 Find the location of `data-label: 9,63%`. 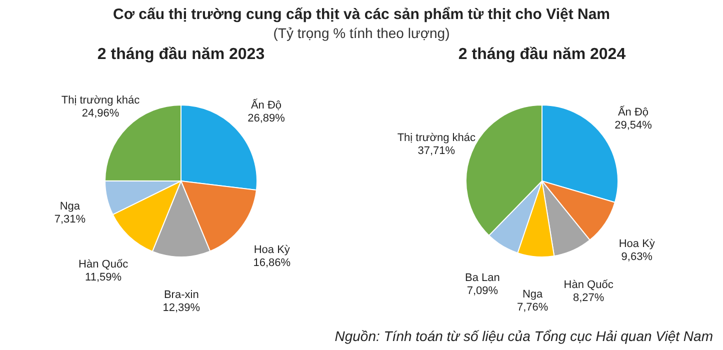

data-label: 9,63% is located at coordinates (637, 257).